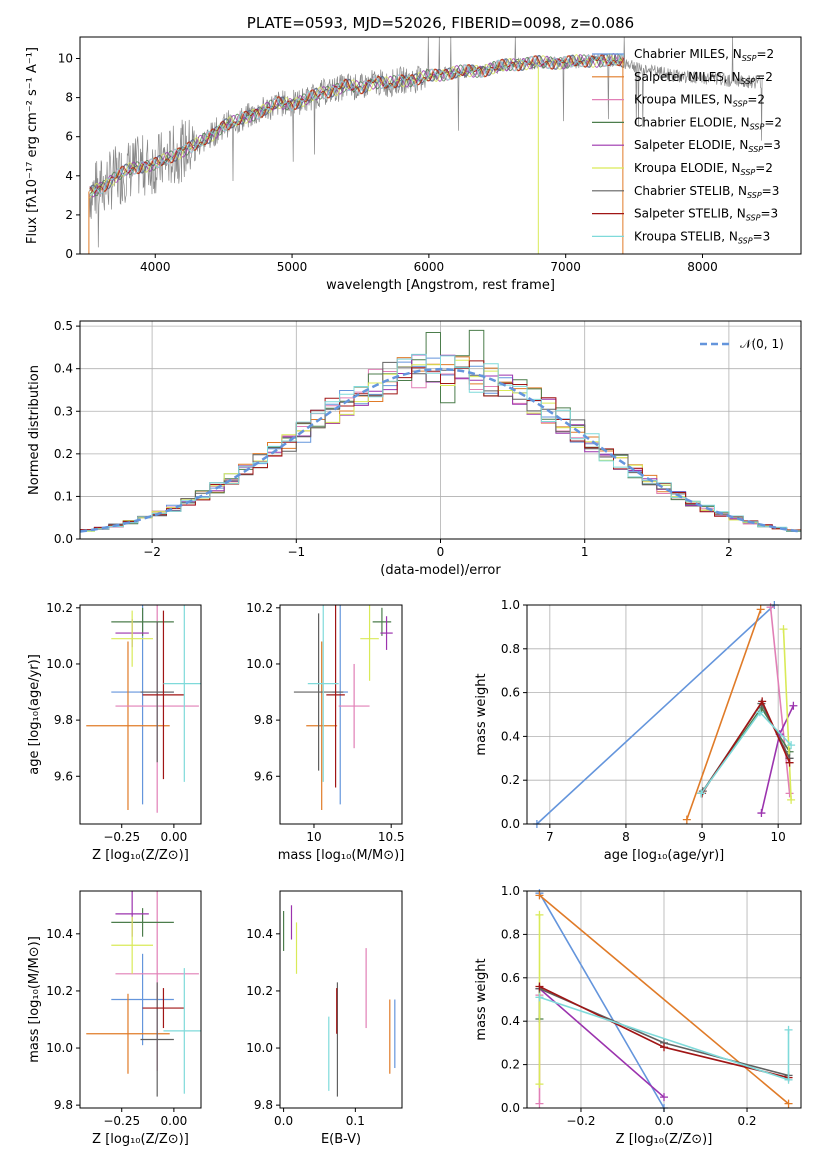 The width and height of the screenshot is (819, 1170). Describe the element at coordinates (69, 215) in the screenshot. I see `y-tick-label: 2` at that location.